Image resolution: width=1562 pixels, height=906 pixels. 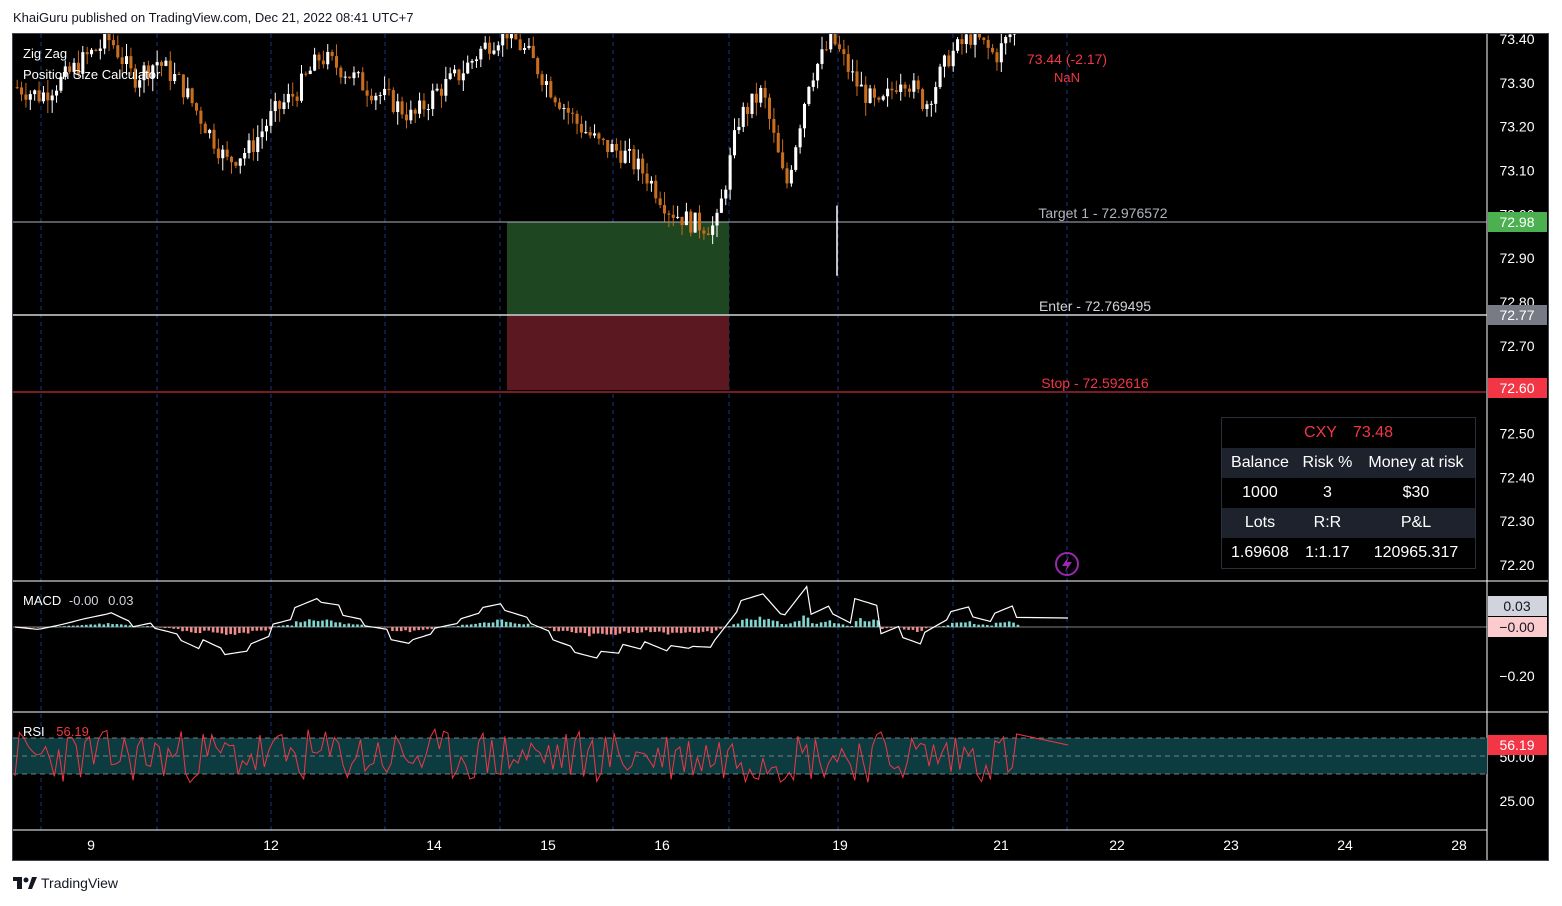 What do you see at coordinates (1517, 388) in the screenshot?
I see `stop-badge` at bounding box center [1517, 388].